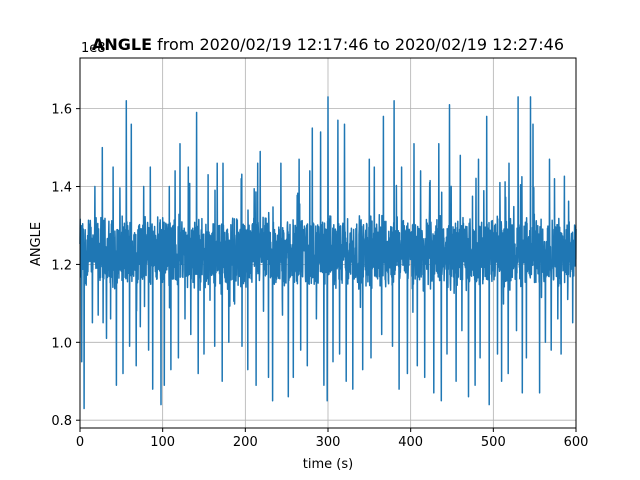  I want to click on y-tick-label: 1.4, so click(61, 188).